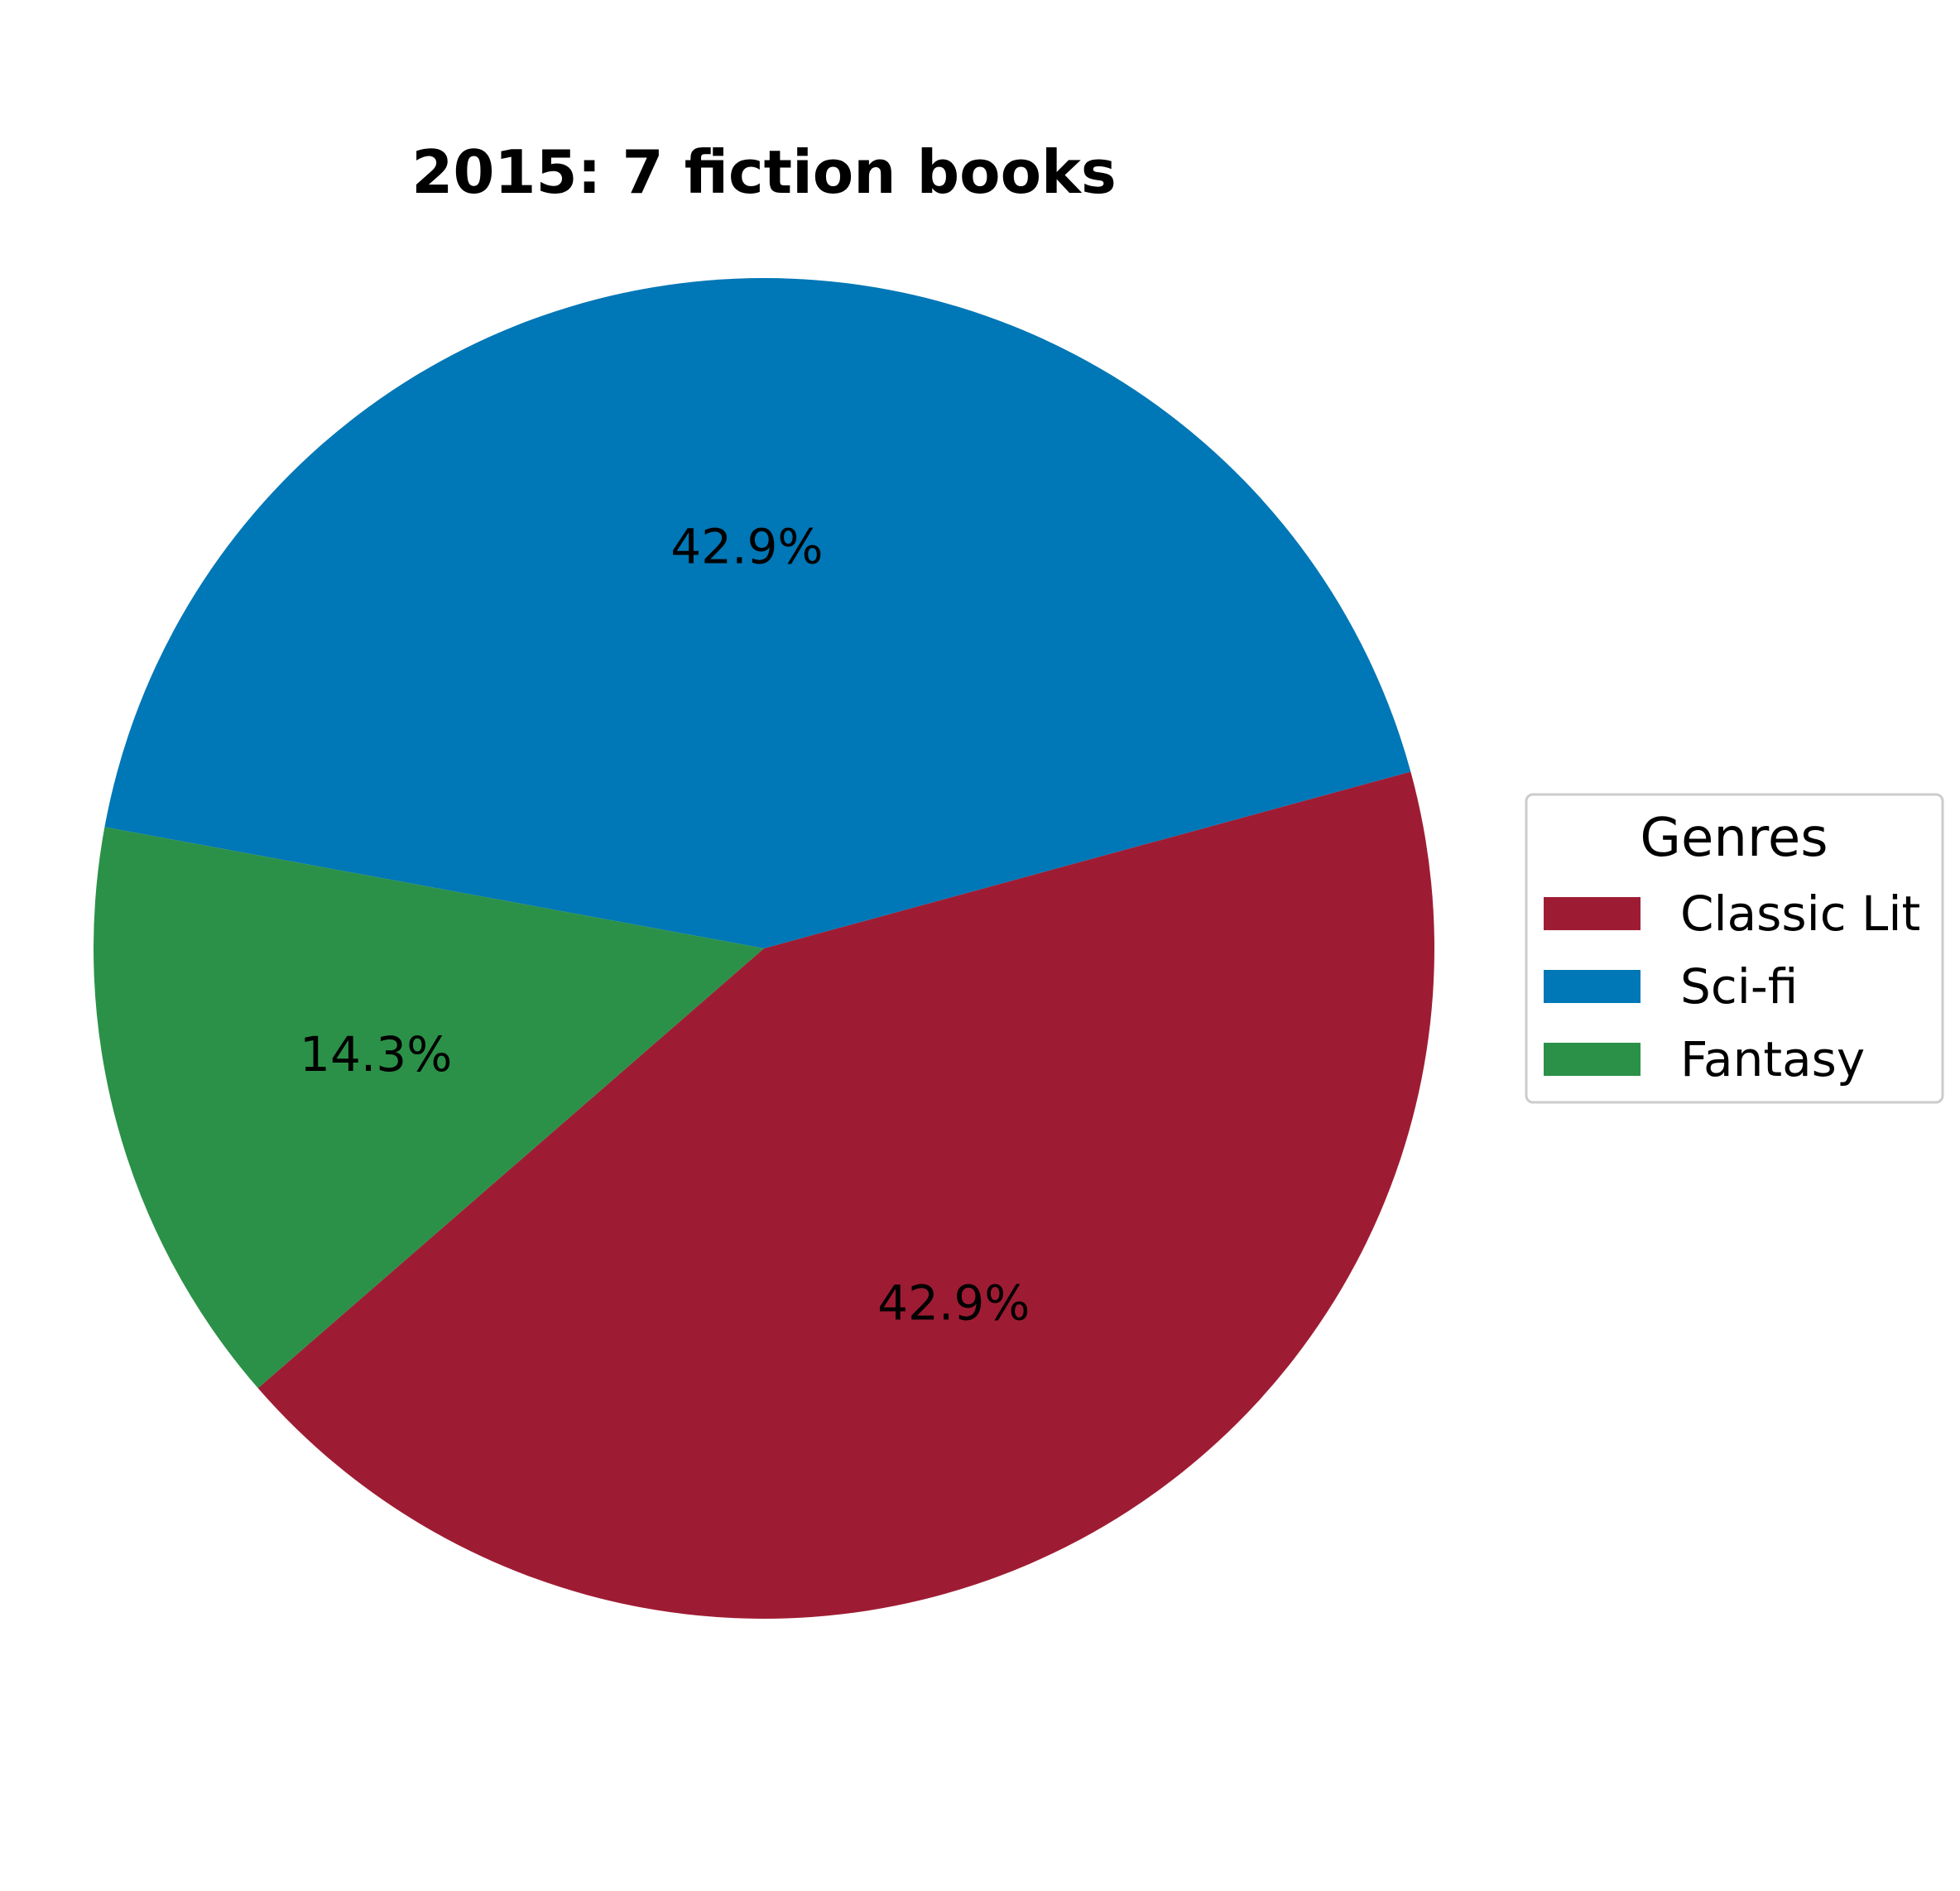  I want to click on legend-title: Genres, so click(1734, 838).